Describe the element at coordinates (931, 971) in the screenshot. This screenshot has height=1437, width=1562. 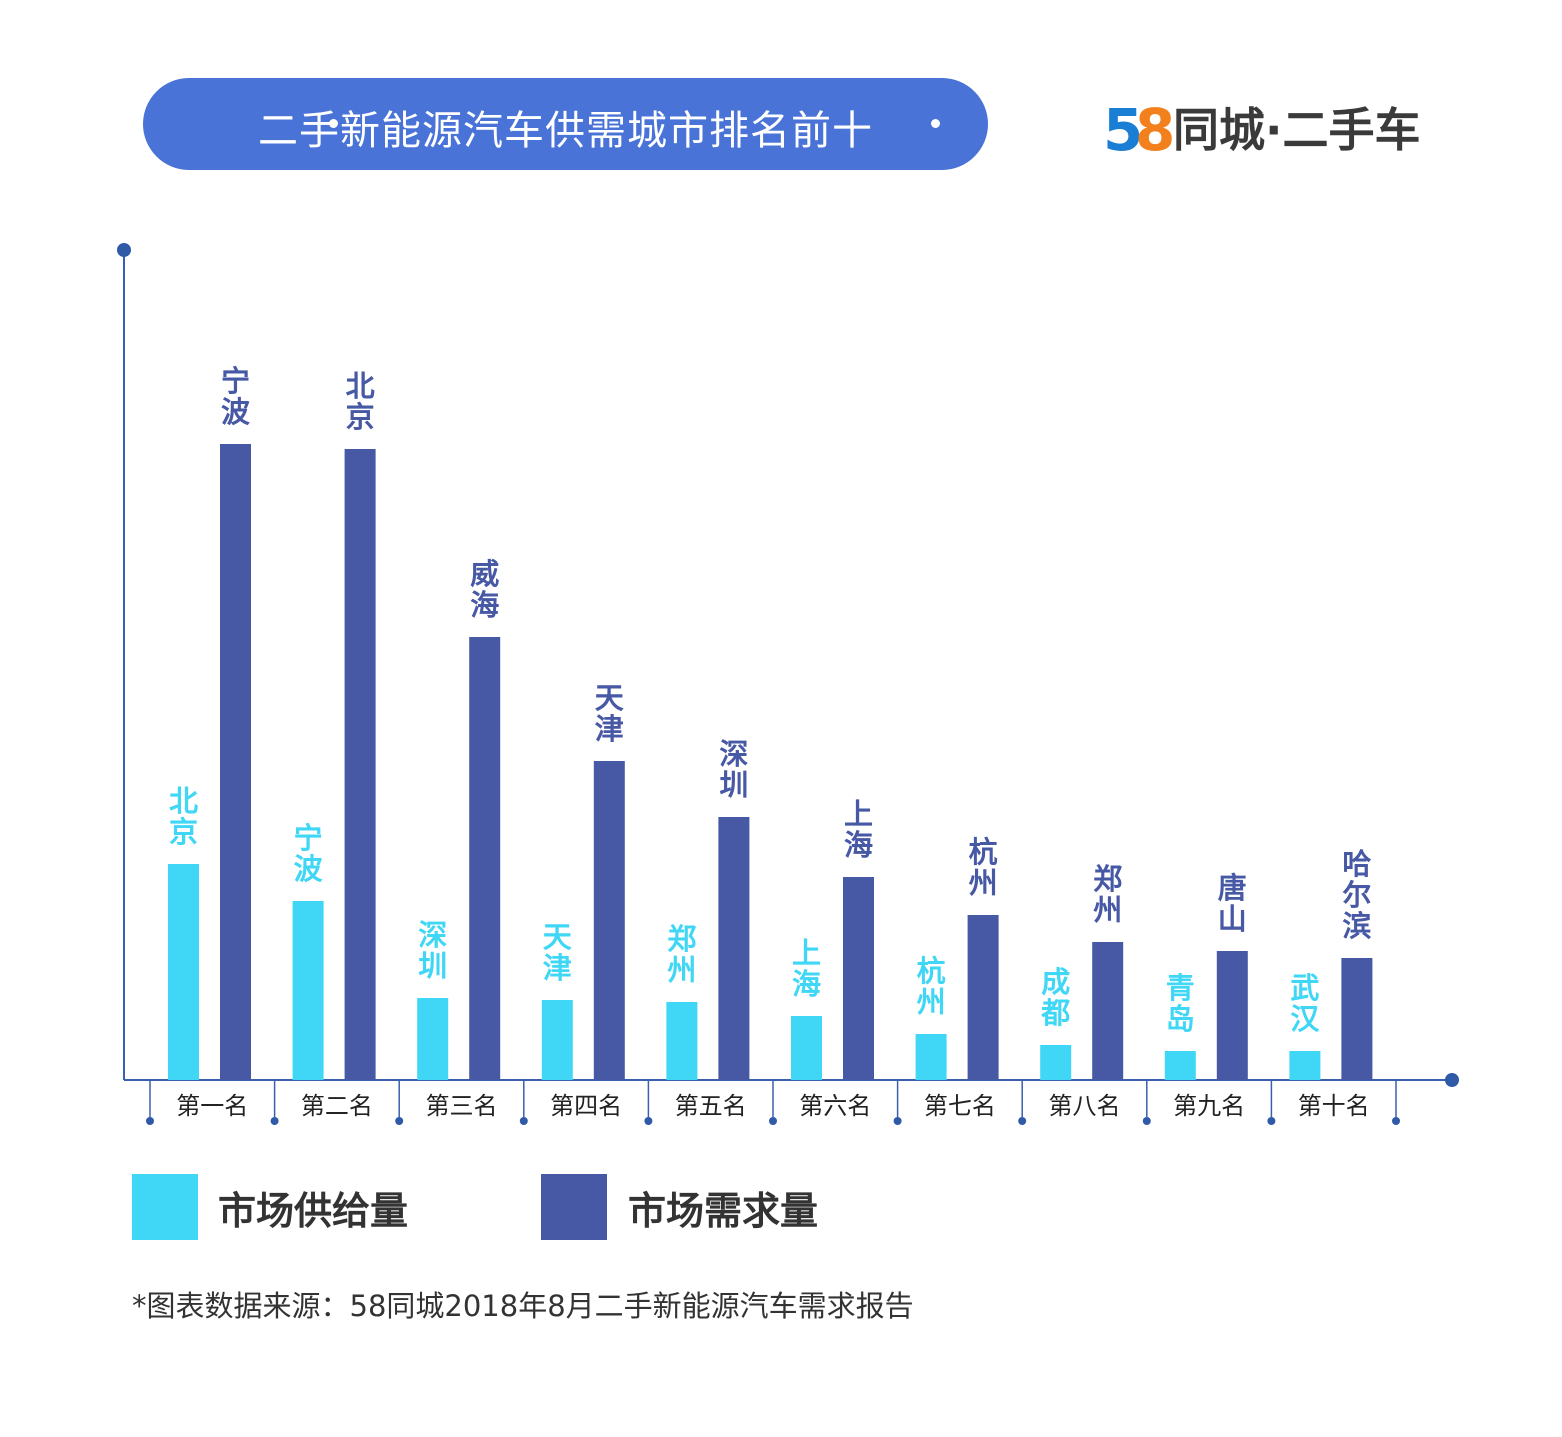
I see `supply-city-label: 杭` at that location.